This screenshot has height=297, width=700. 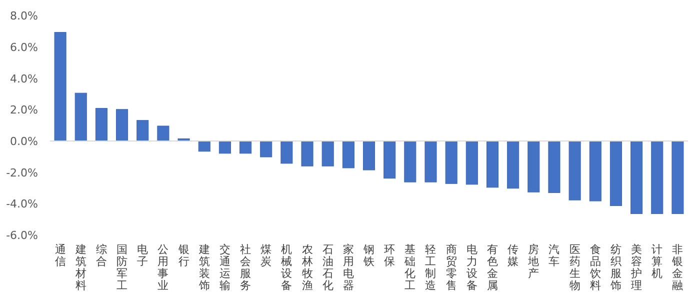 I want to click on y-tick-label: -6.0%, so click(x=22, y=235).